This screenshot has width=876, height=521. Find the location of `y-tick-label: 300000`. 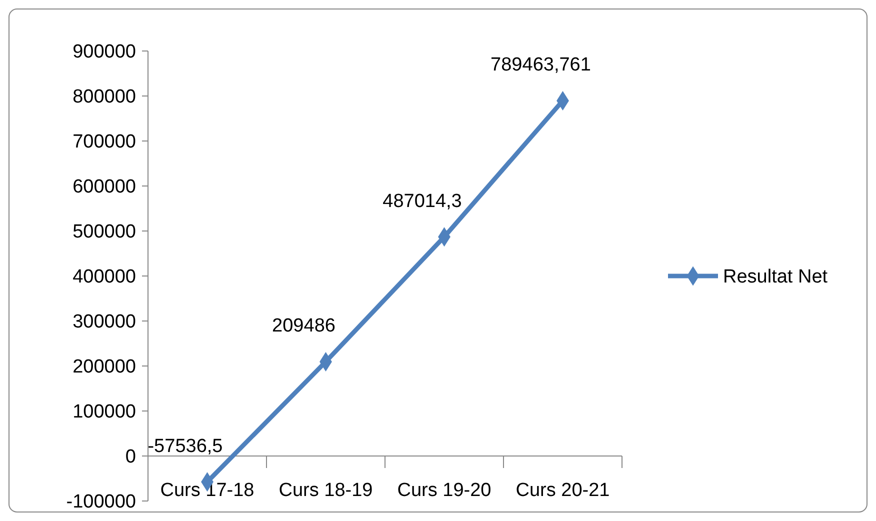

y-tick-label: 300000 is located at coordinates (104, 322).